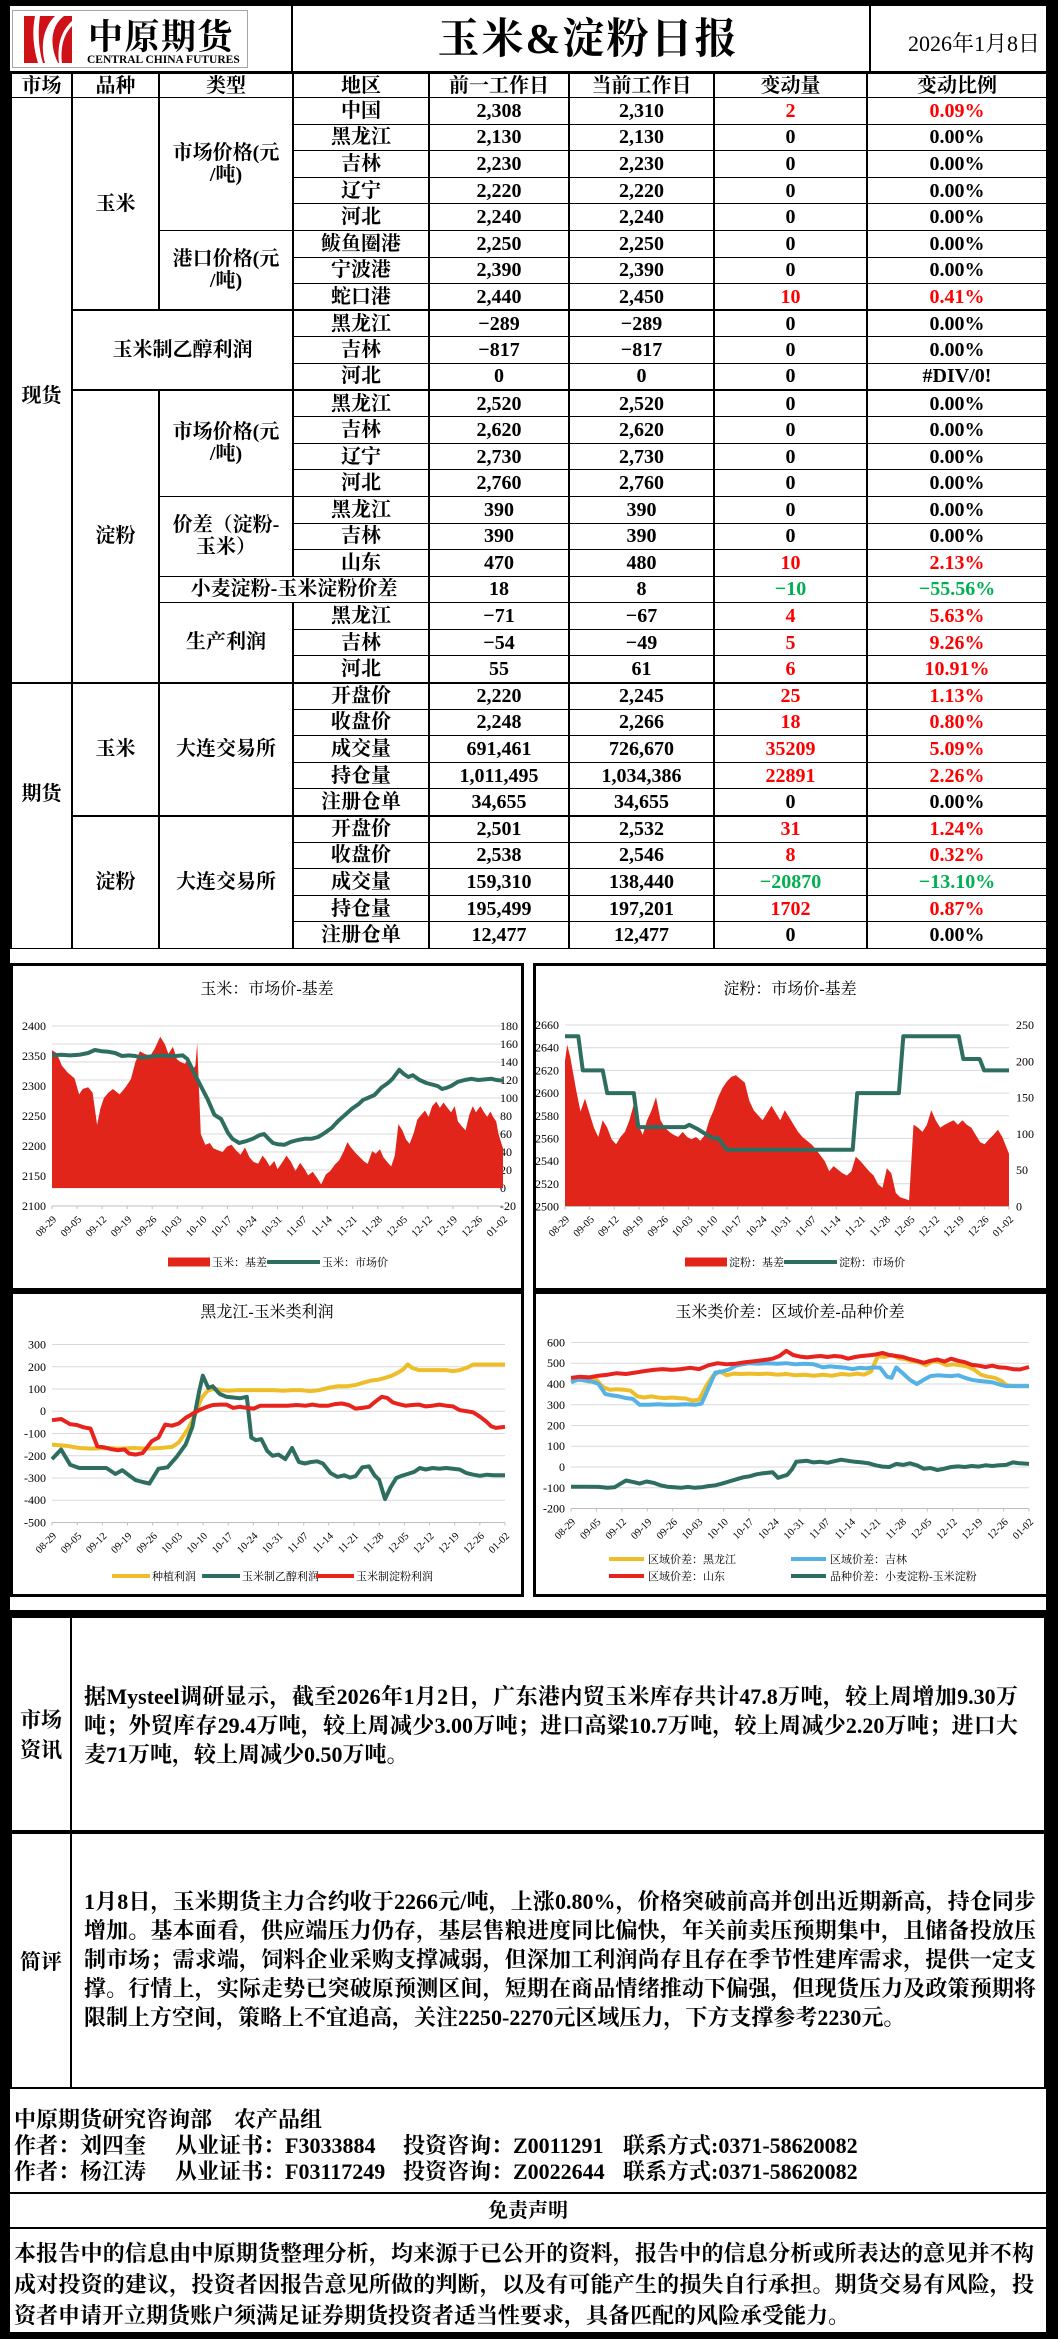  Describe the element at coordinates (547, 1048) in the screenshot. I see `svg-text: 2640` at that location.